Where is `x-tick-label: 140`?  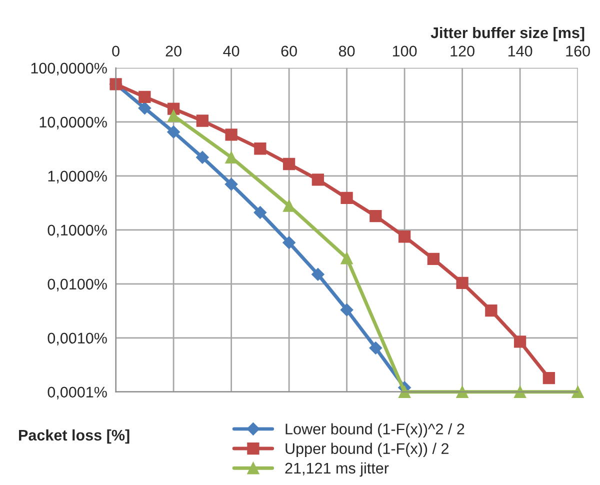
x-tick-label: 140 is located at coordinates (520, 51).